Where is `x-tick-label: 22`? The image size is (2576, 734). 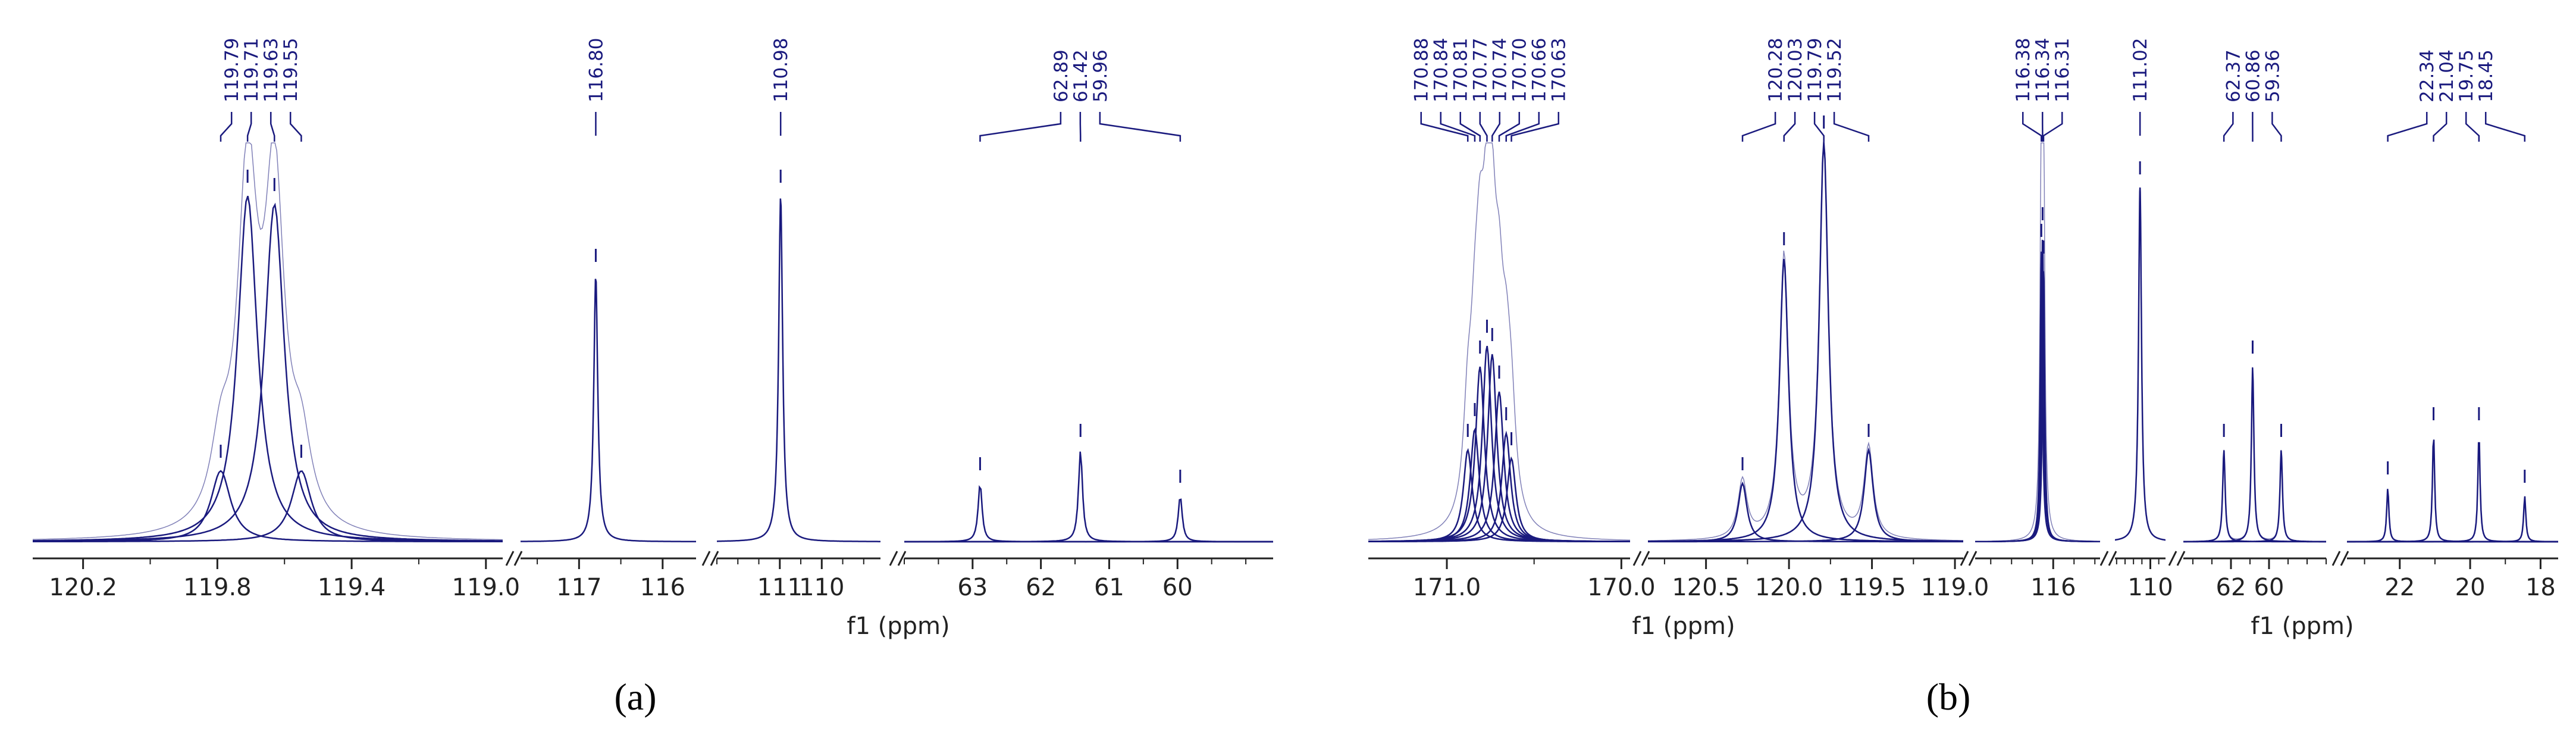
x-tick-label: 22 is located at coordinates (2399, 587).